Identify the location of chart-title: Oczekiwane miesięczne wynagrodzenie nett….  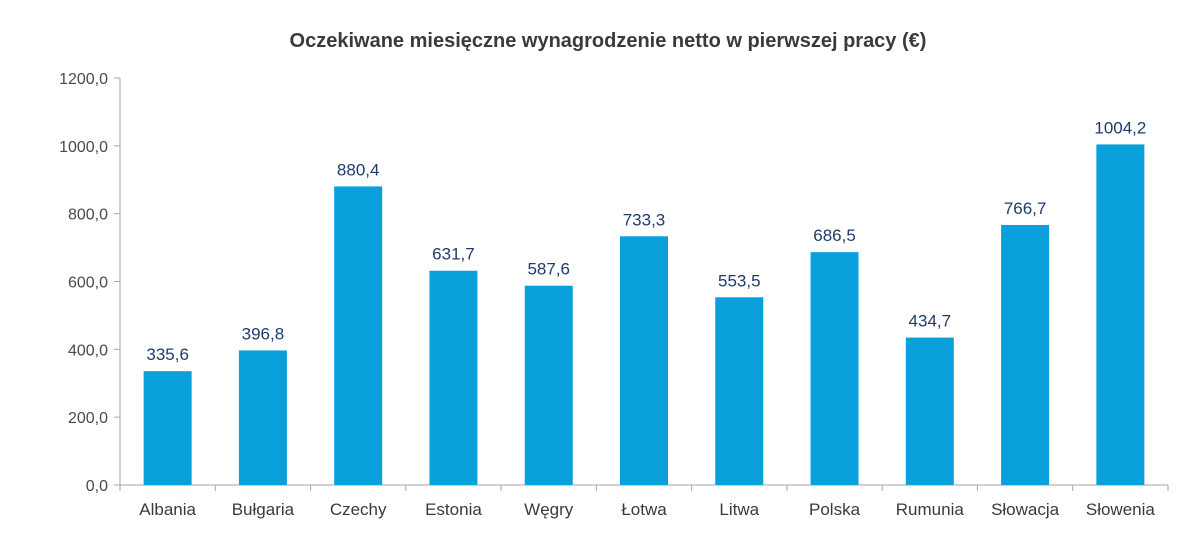
(608, 41).